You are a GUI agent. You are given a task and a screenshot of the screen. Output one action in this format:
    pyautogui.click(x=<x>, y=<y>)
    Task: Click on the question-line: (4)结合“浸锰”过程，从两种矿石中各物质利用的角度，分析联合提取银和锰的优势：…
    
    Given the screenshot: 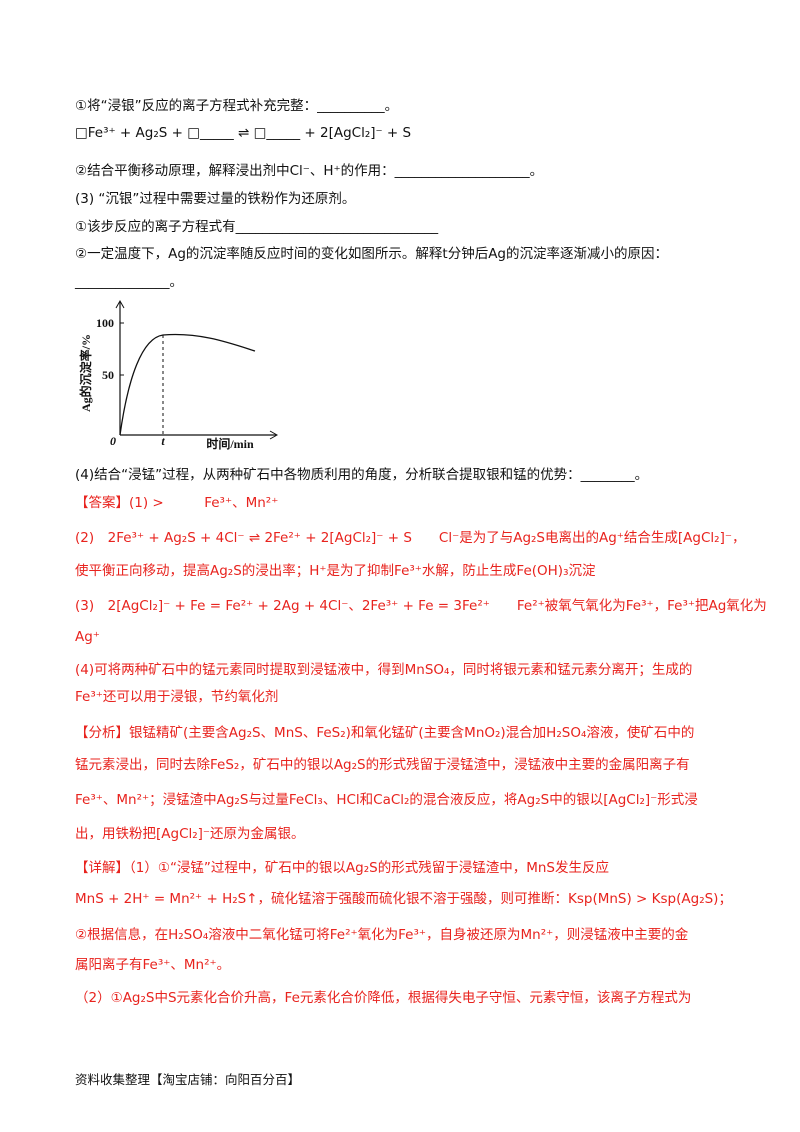 What is the action you would take?
    pyautogui.click(x=362, y=475)
    